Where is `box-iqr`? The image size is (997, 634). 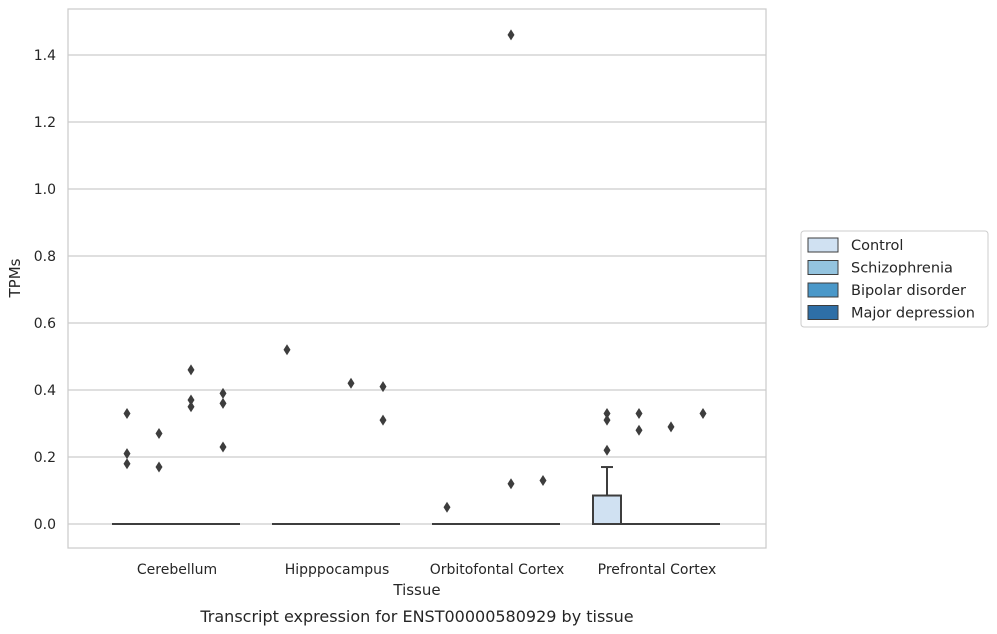 box-iqr is located at coordinates (607, 509).